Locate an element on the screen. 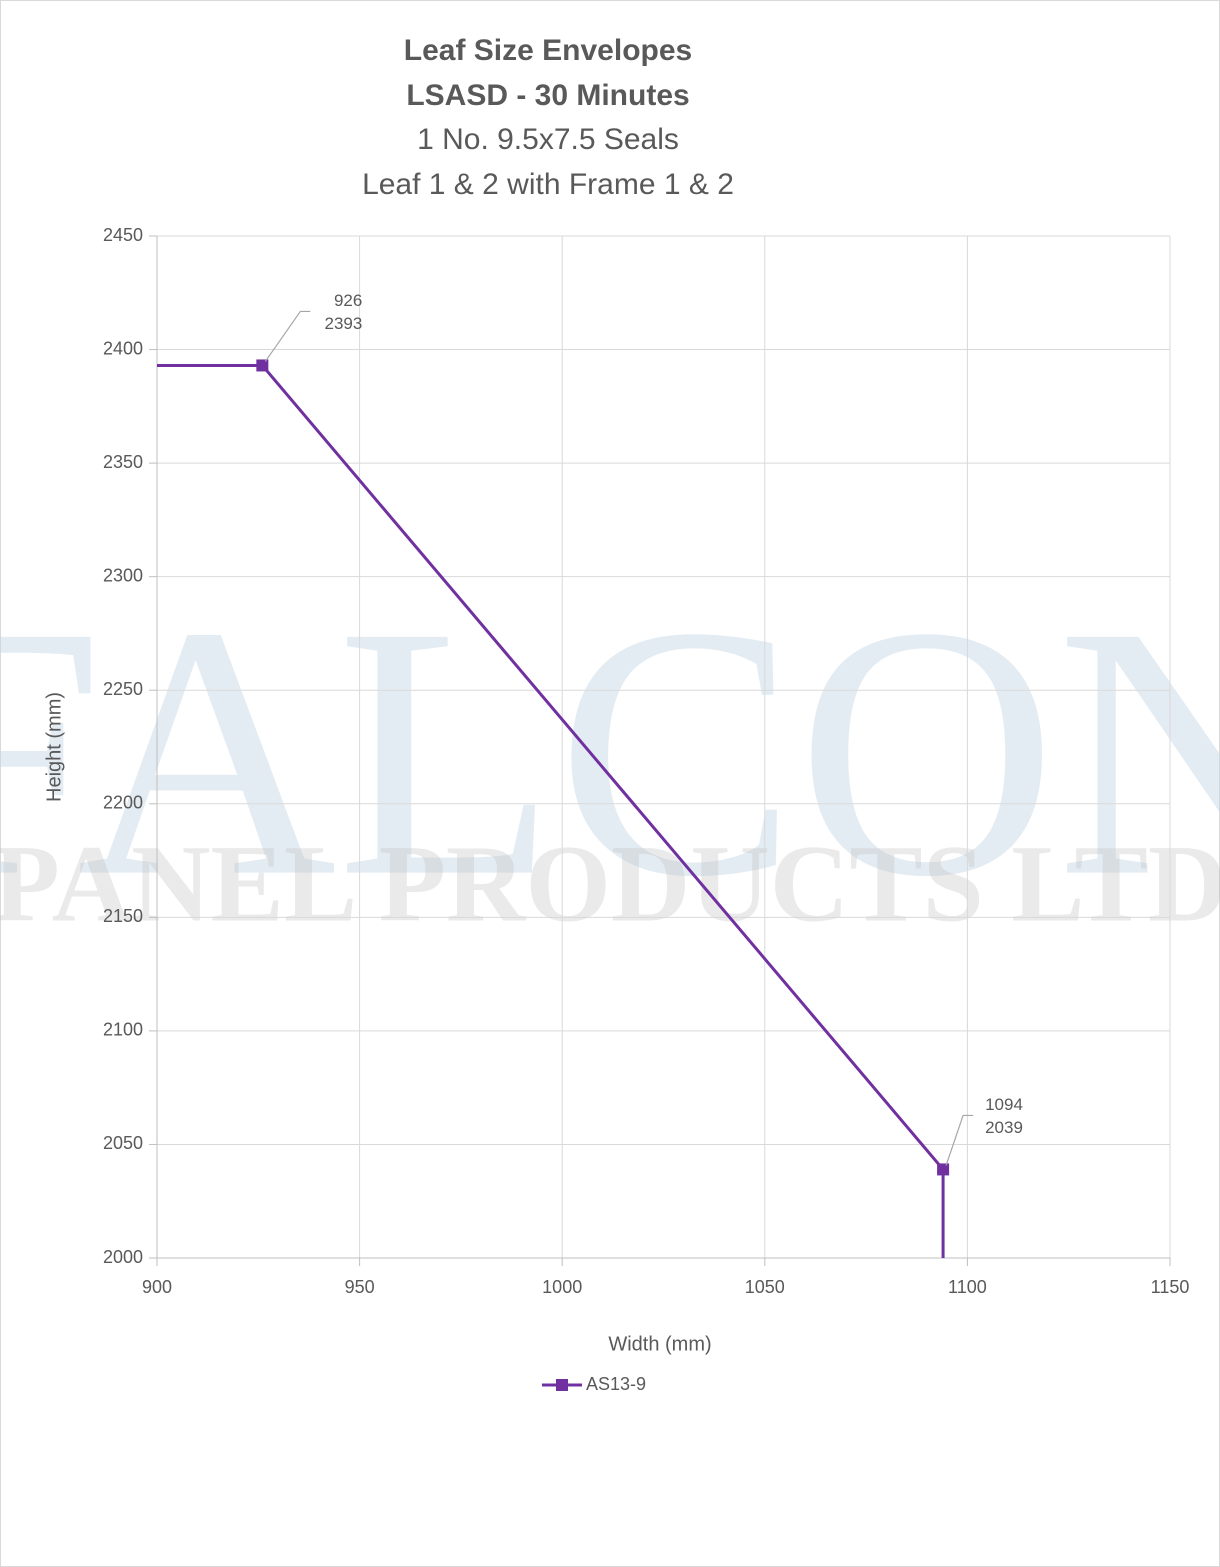 Image resolution: width=1220 pixels, height=1567 pixels. y-tick-label: 2050 is located at coordinates (123, 1143).